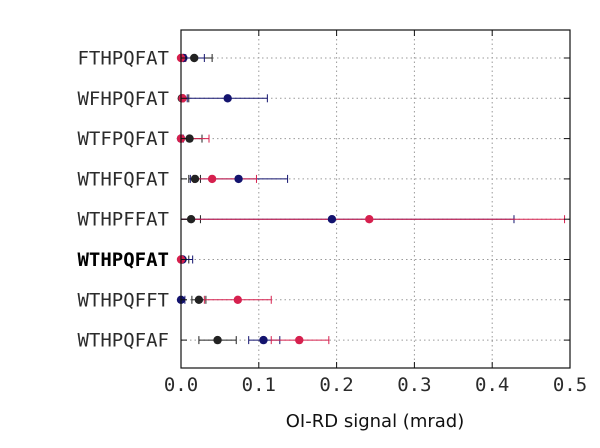  I want to click on category-label-wfhpqfat: WFHPQFAT, so click(123, 99).